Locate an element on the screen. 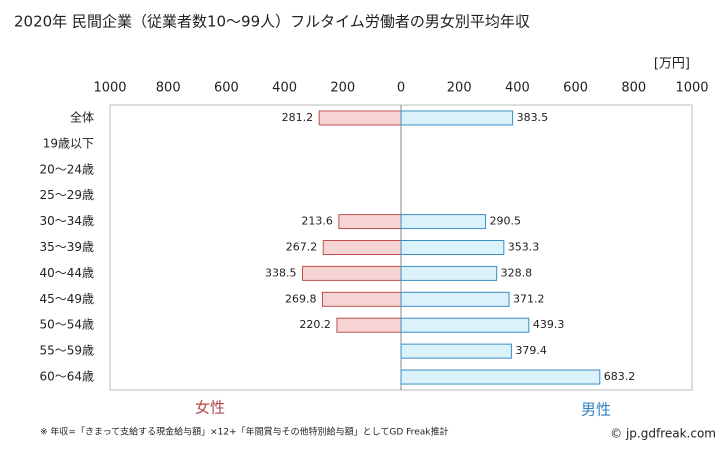 The image size is (728, 451). value-label: 269.8 is located at coordinates (301, 298).